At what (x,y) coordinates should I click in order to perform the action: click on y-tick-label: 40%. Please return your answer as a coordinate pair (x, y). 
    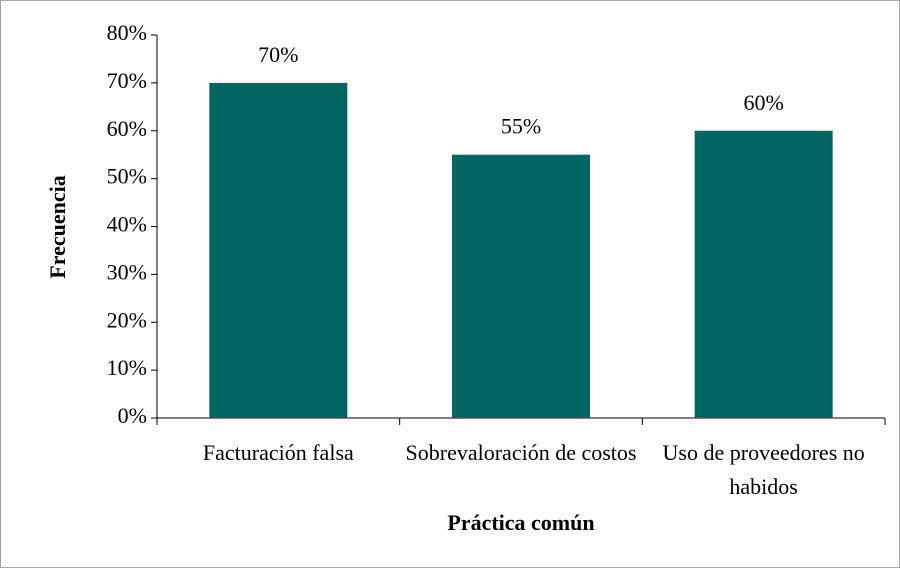
    Looking at the image, I should click on (127, 224).